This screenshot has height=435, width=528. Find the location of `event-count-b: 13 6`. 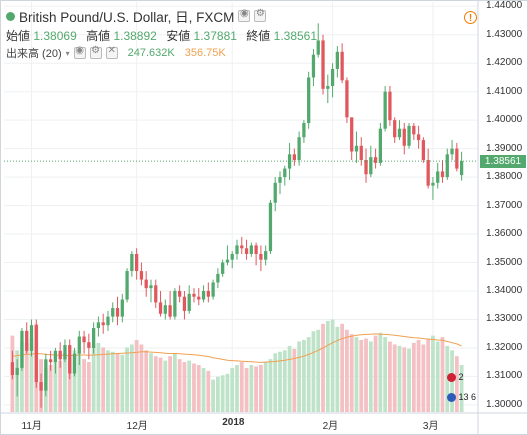

event-count-b: 13 6 is located at coordinates (467, 397).